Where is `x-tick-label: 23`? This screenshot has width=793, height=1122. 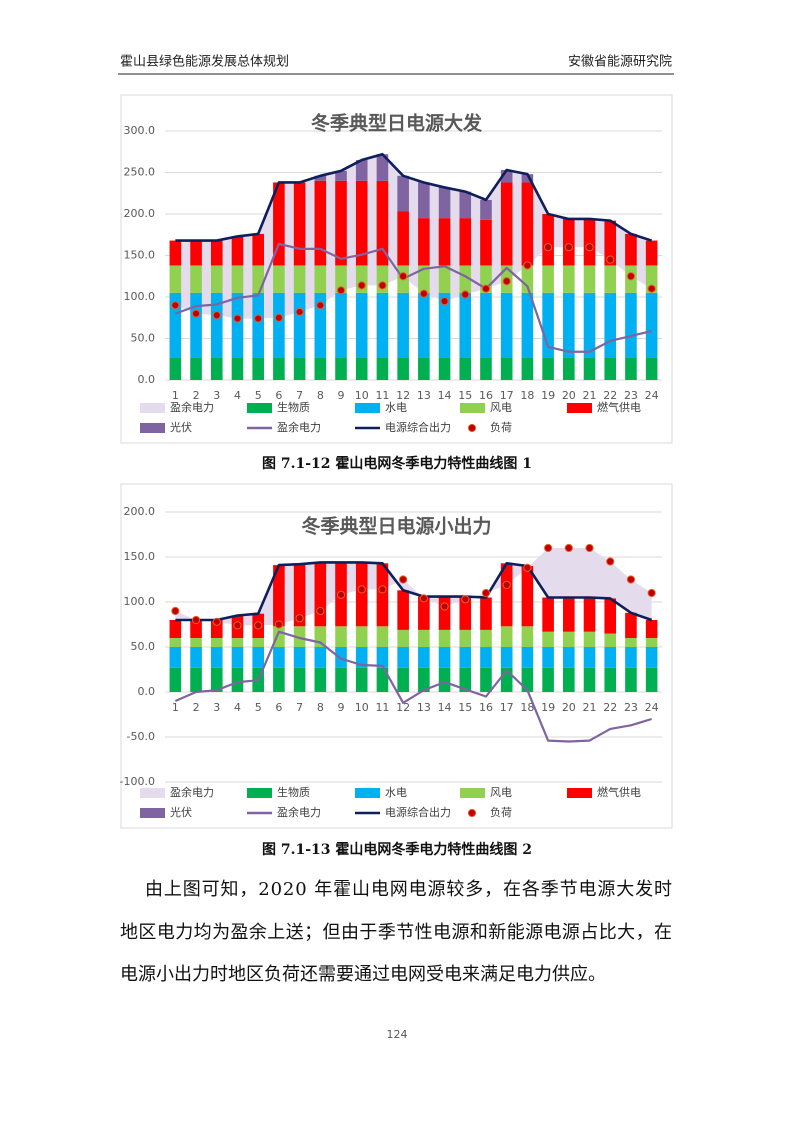
x-tick-label: 23 is located at coordinates (631, 707).